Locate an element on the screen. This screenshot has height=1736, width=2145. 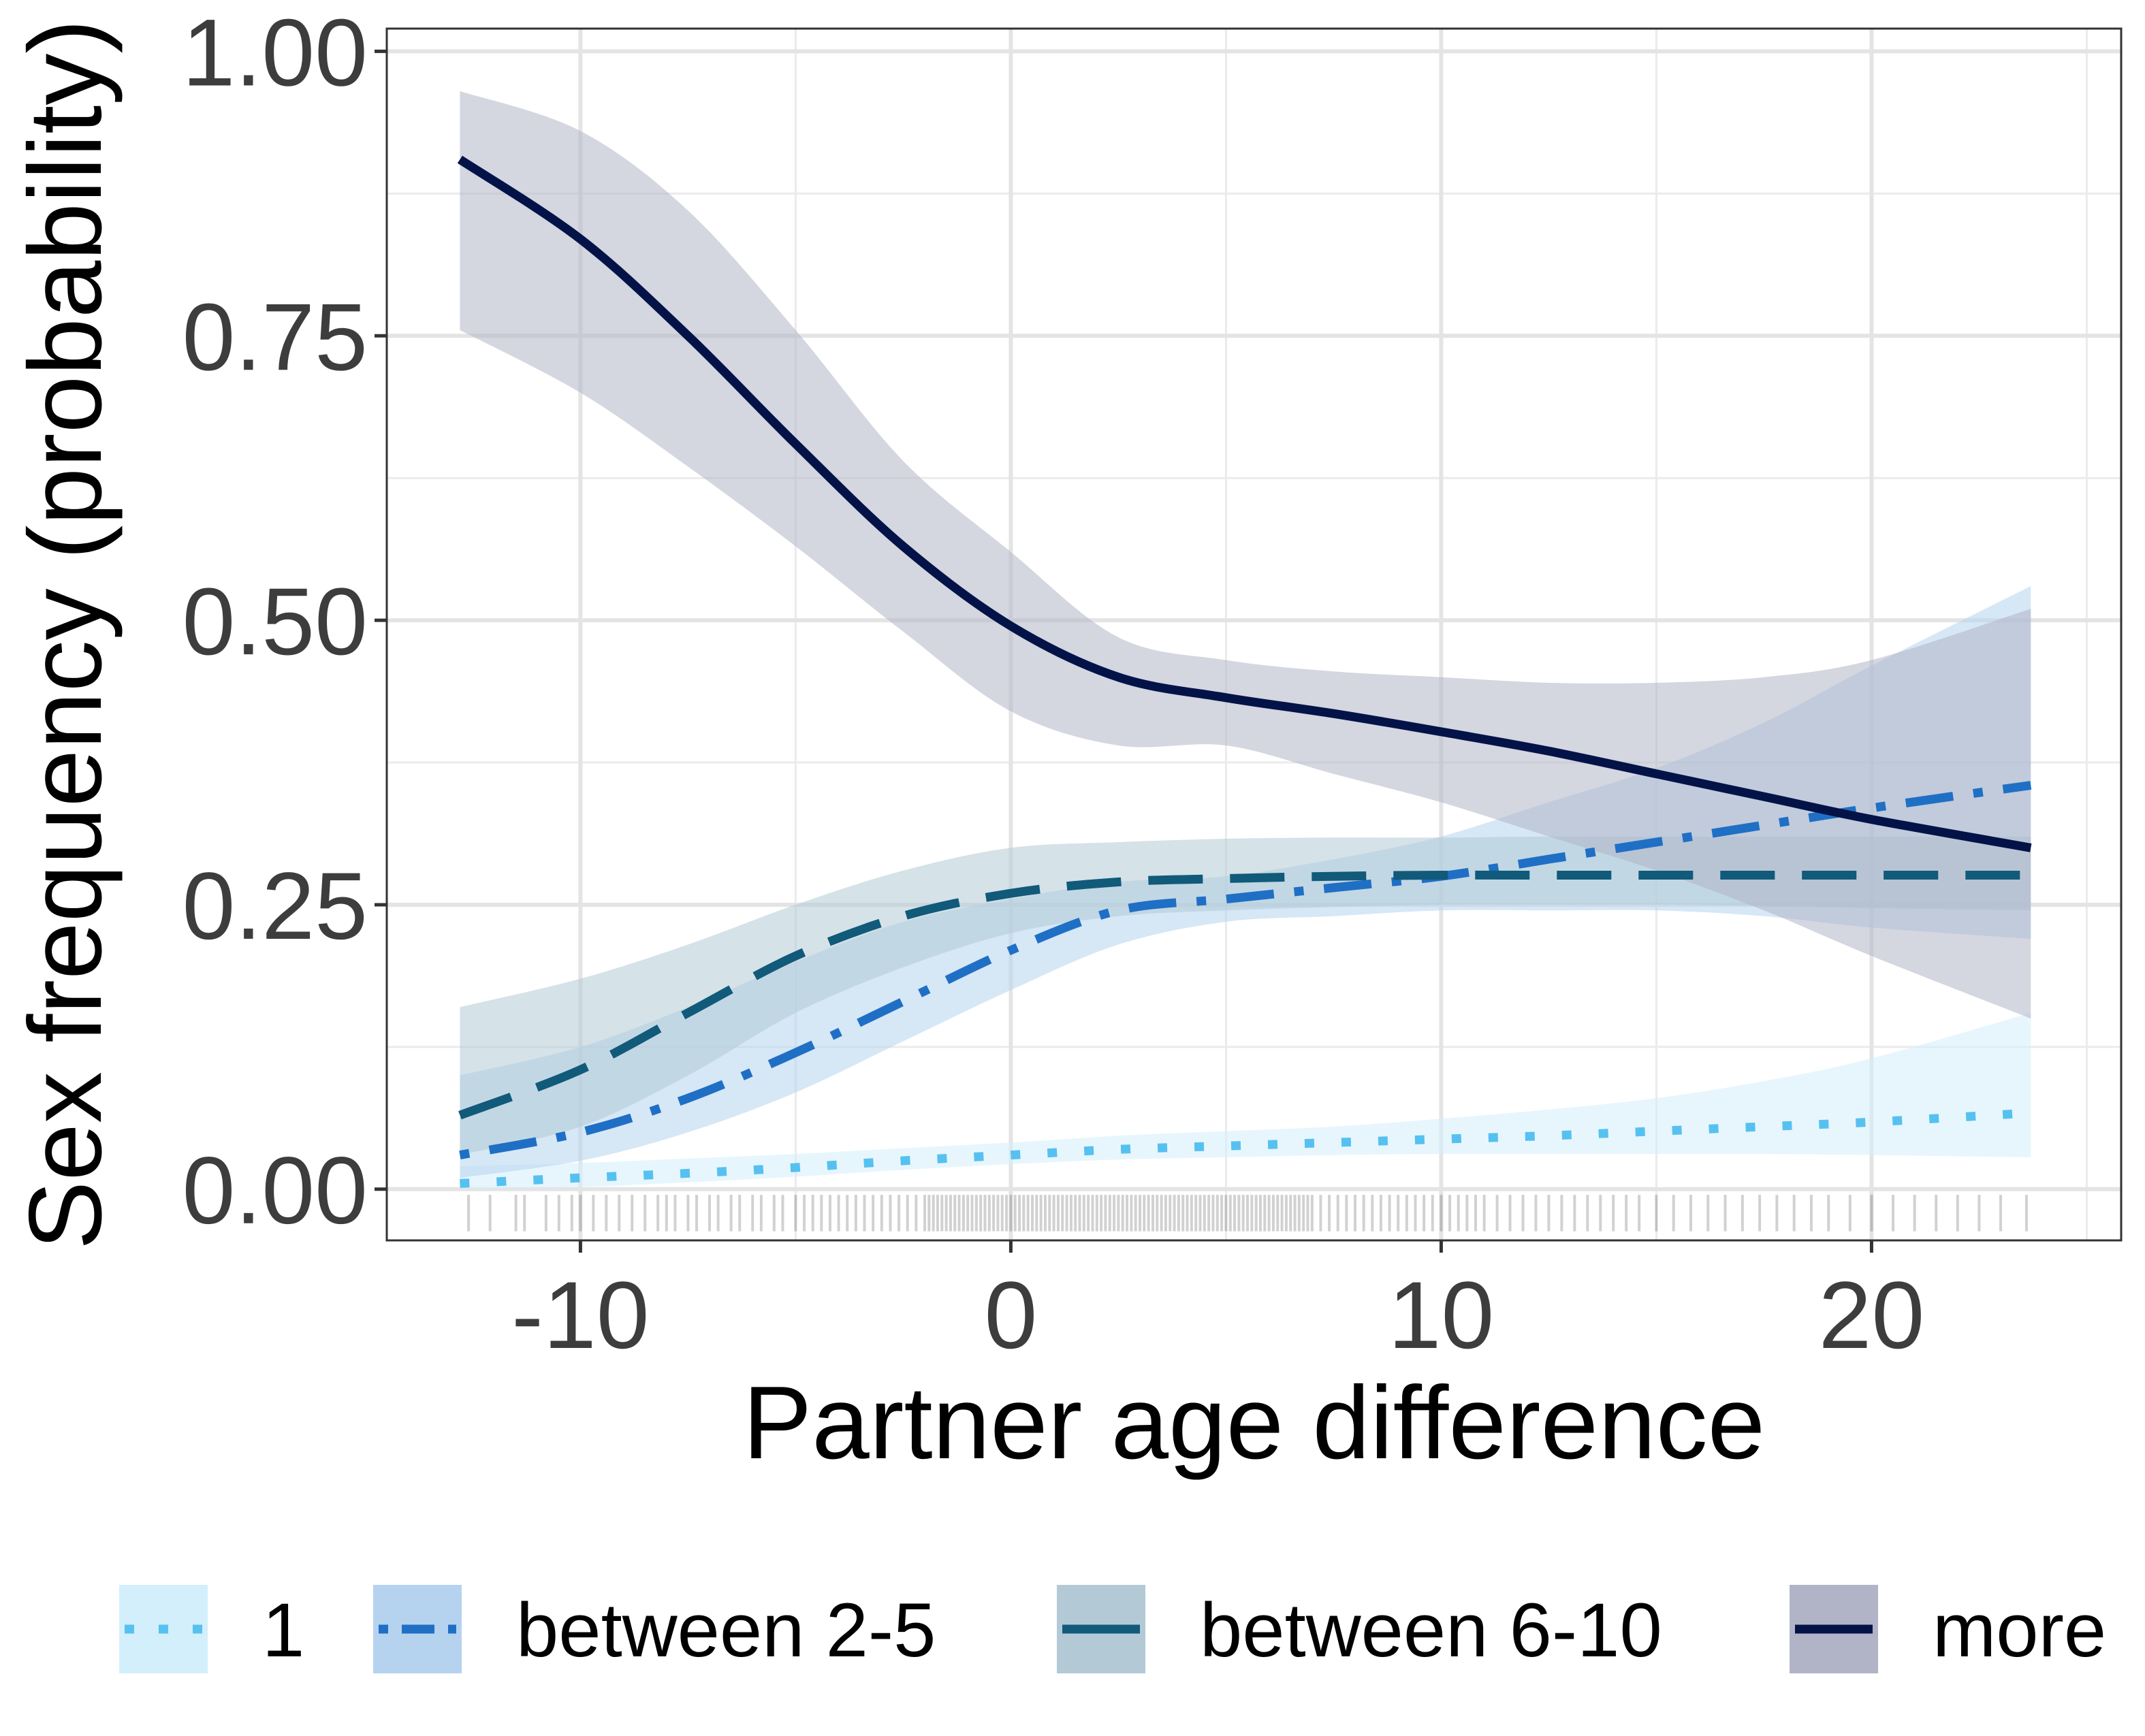
legend: 1 between 2-5 between 6-10 more is located at coordinates (1112, 1629).